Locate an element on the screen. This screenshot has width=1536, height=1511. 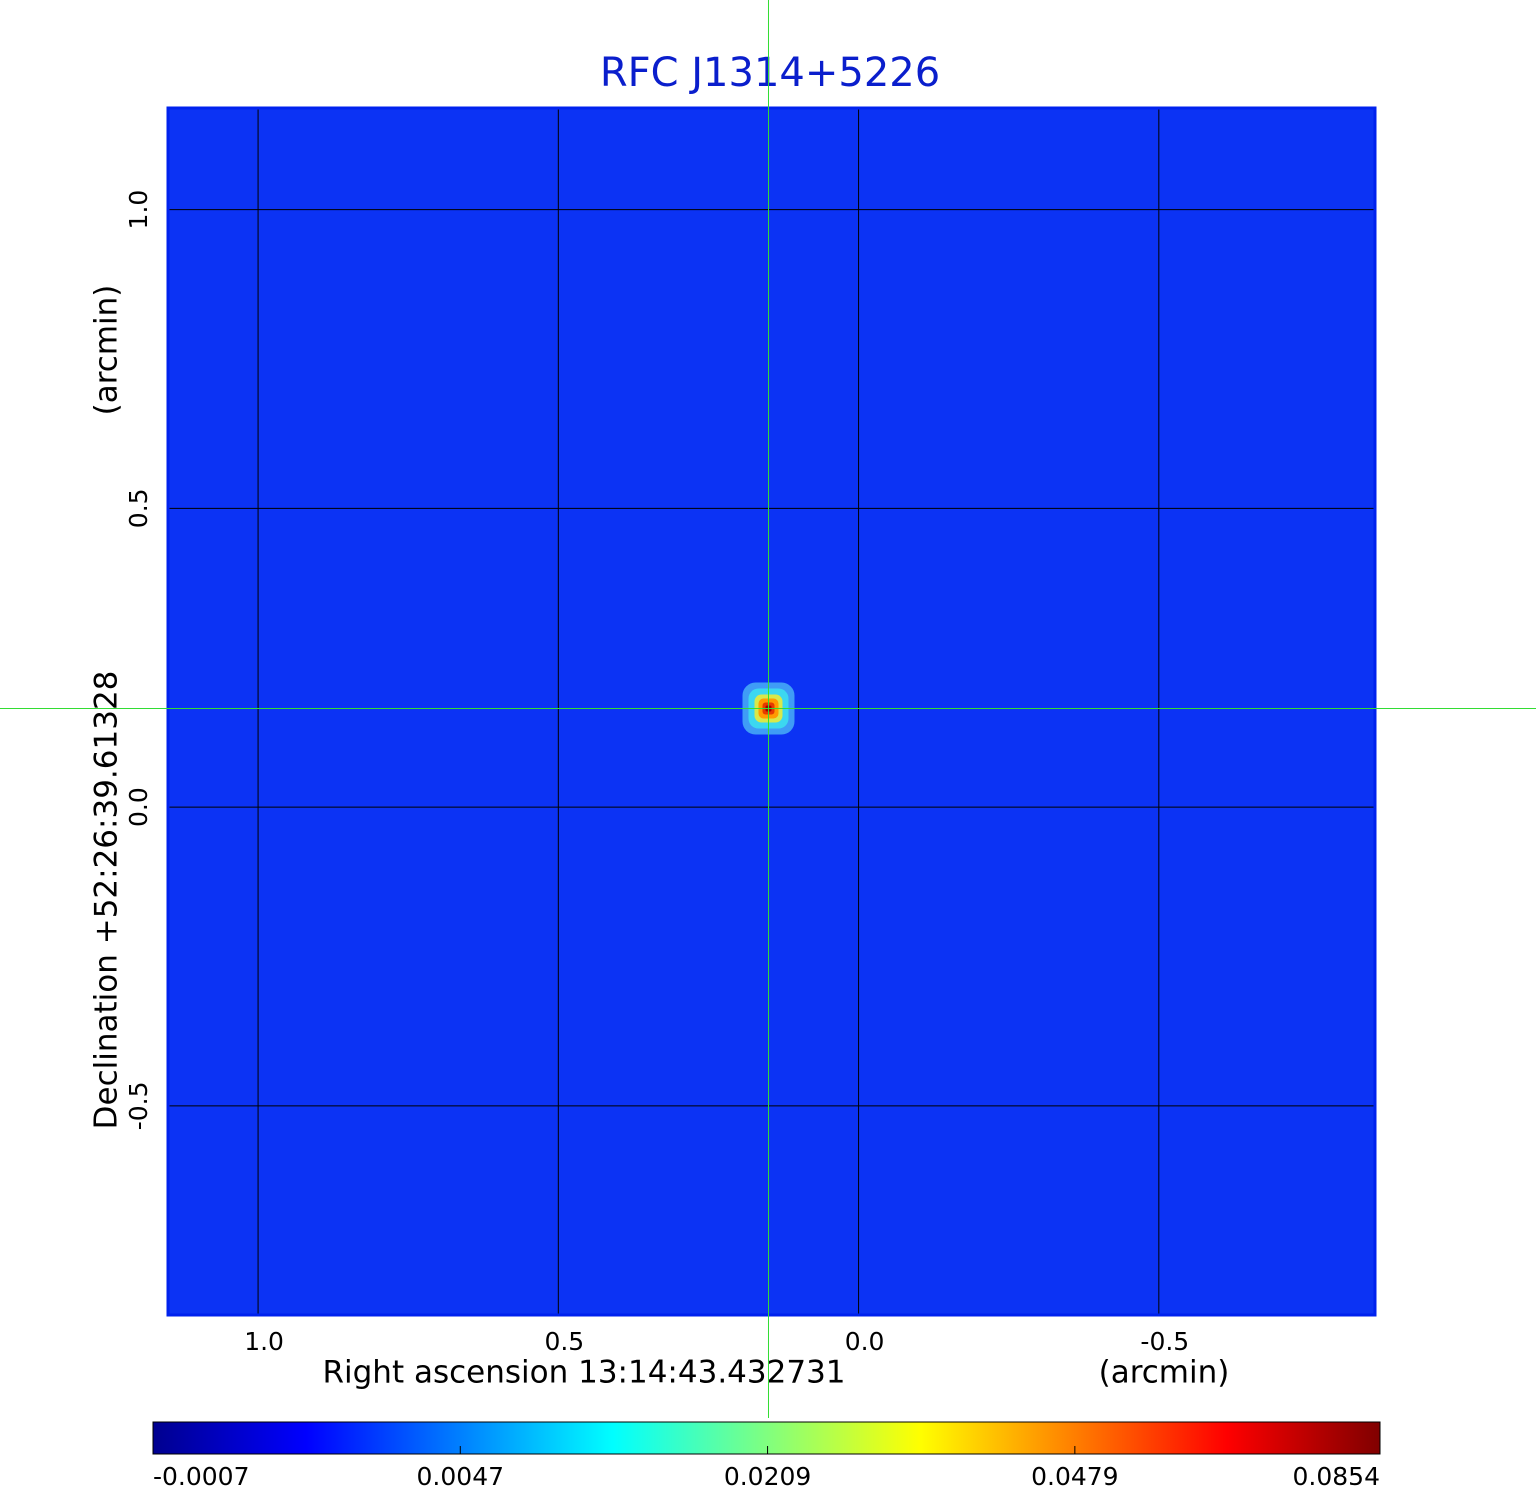
y-tick-label: -0.5 is located at coordinates (138, 1105).